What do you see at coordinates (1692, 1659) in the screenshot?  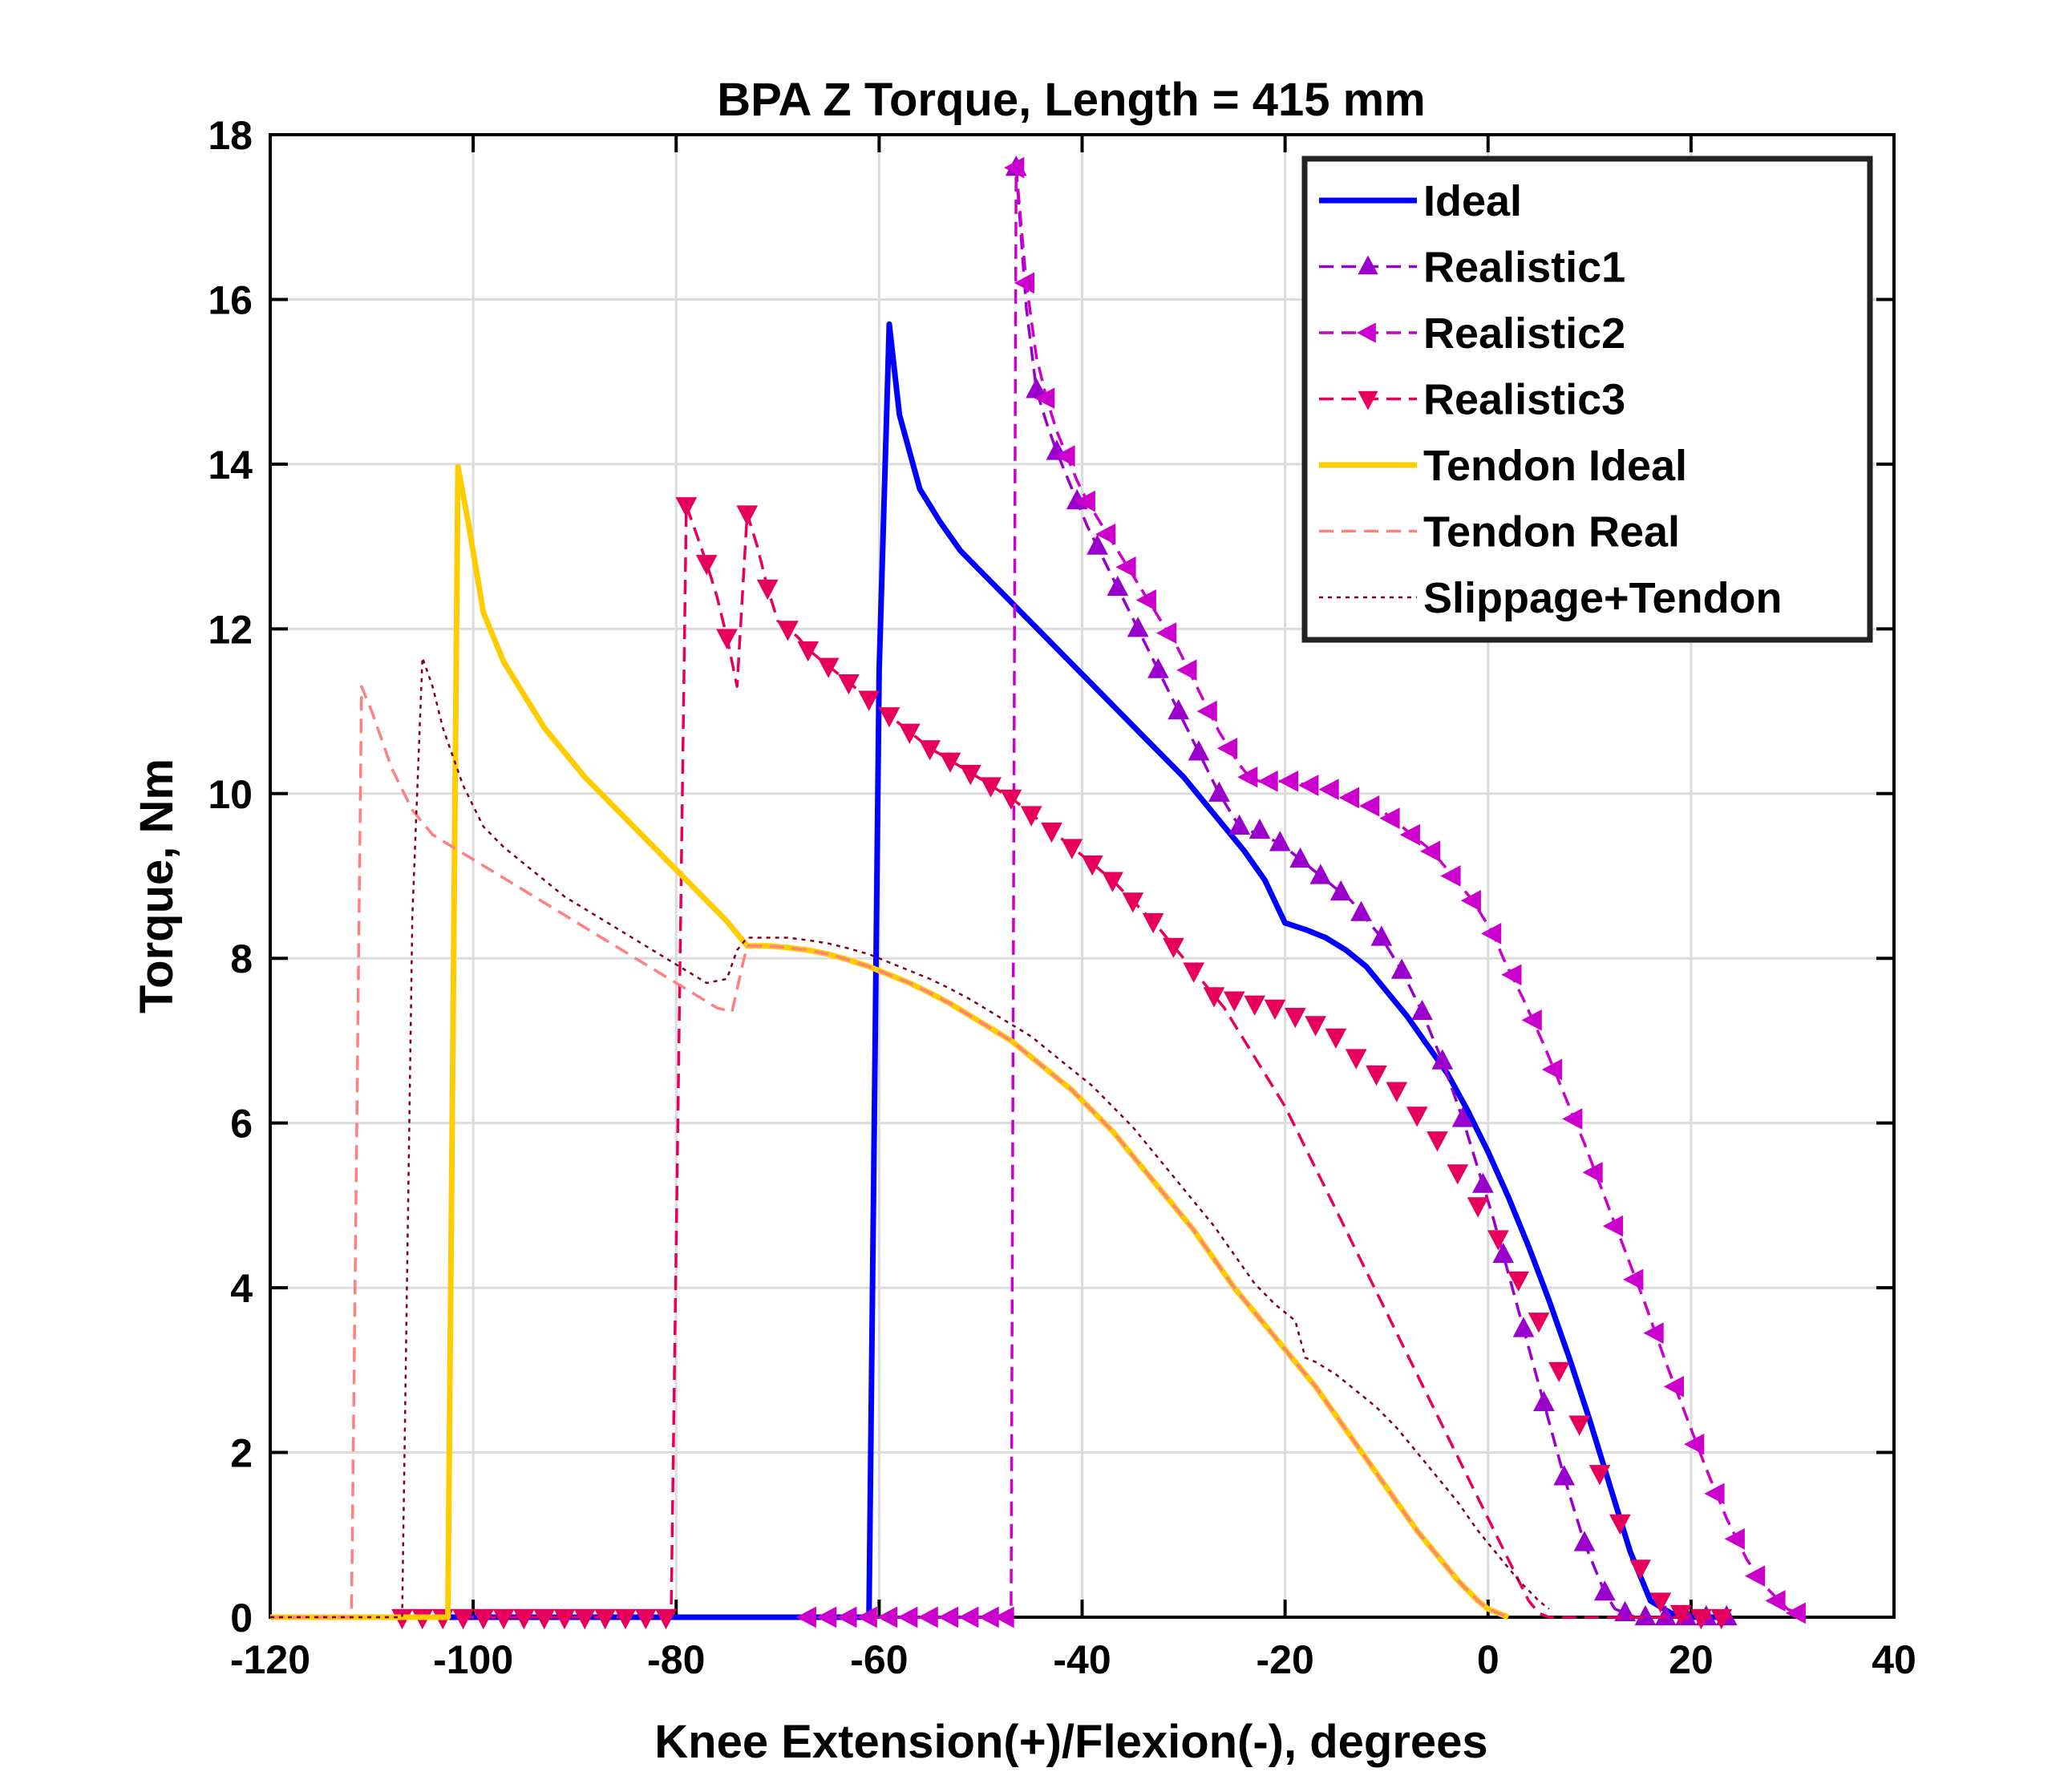 I see `x-tick-label: 20` at bounding box center [1692, 1659].